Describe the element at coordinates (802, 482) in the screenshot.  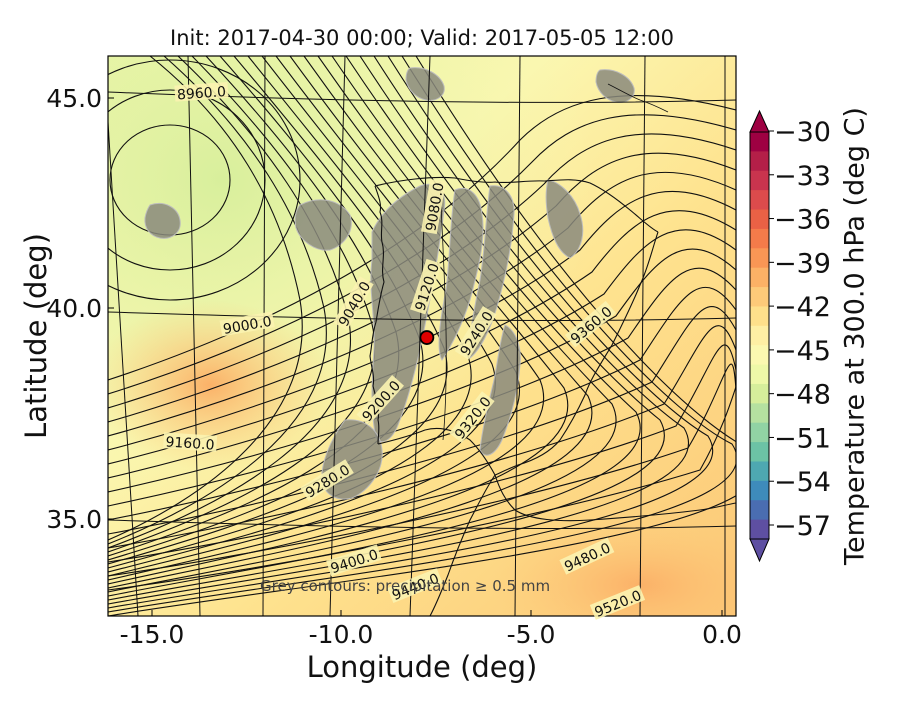
I see `colorbar-tick-label: −54` at that location.